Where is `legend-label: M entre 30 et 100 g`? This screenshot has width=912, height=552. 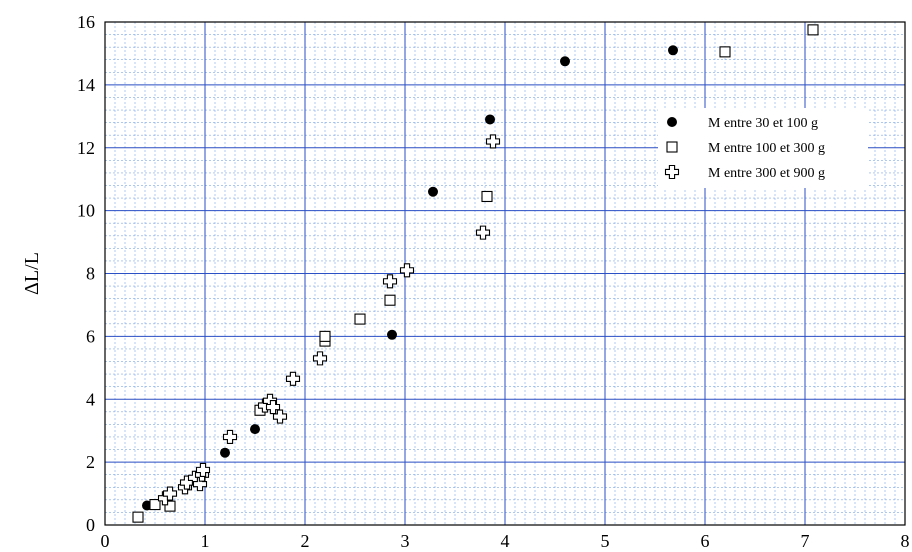 legend-label: M entre 30 et 100 g is located at coordinates (763, 123).